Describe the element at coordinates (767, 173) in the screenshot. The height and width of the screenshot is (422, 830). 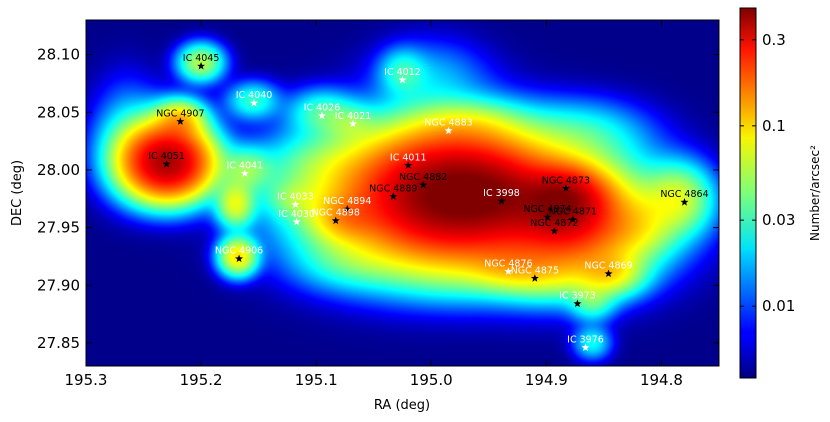
I see `colorbar-ticks: 0.3 0.1 0.03 0.01` at that location.